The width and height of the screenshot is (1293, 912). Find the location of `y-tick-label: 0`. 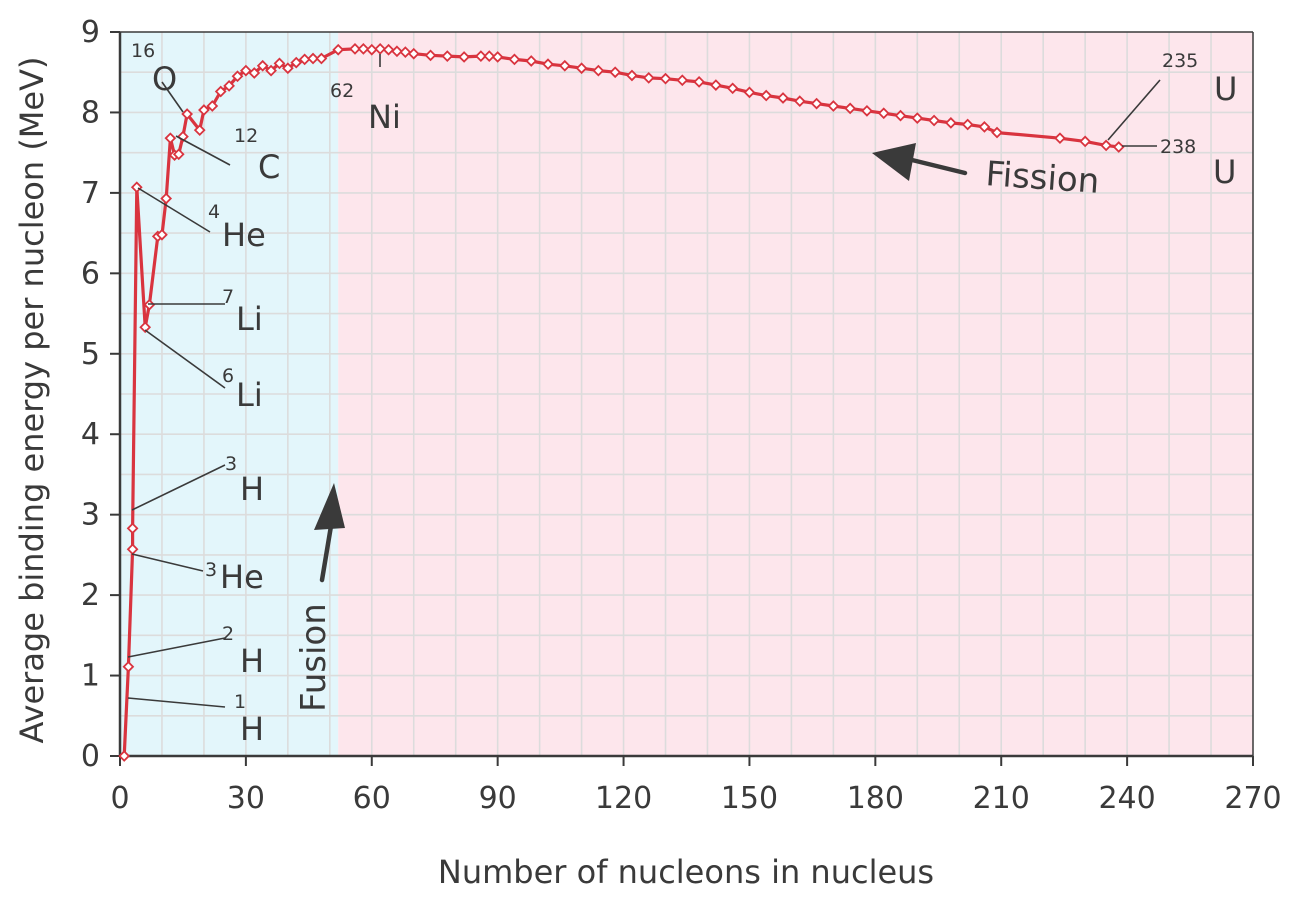

y-tick-label: 0 is located at coordinates (90, 756).